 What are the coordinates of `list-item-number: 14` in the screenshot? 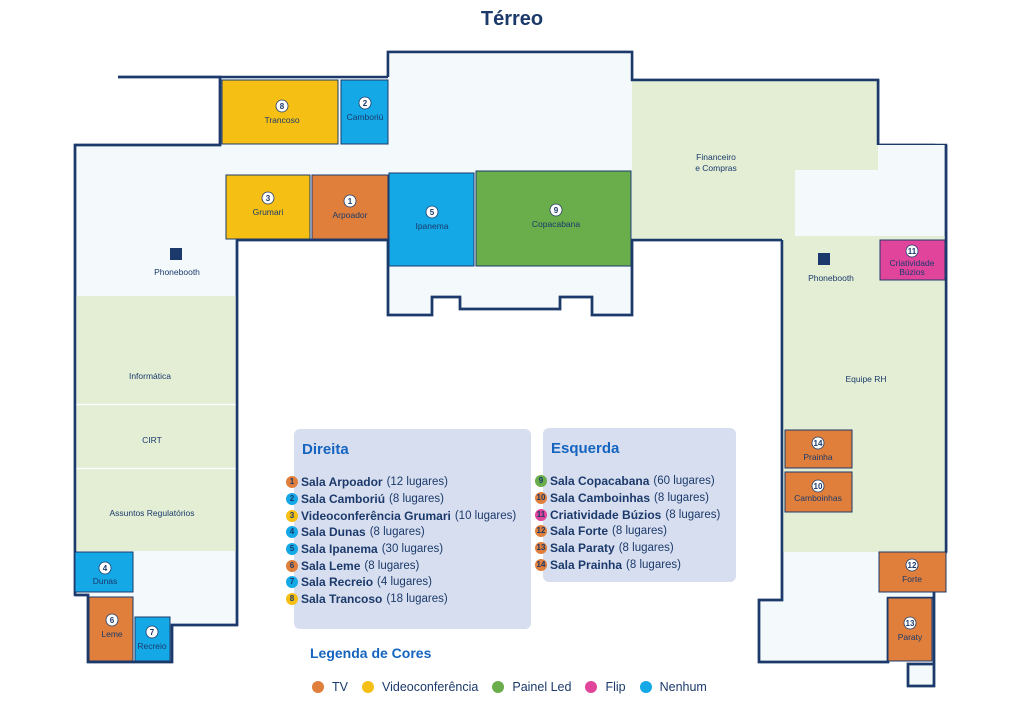 It's located at (541, 564).